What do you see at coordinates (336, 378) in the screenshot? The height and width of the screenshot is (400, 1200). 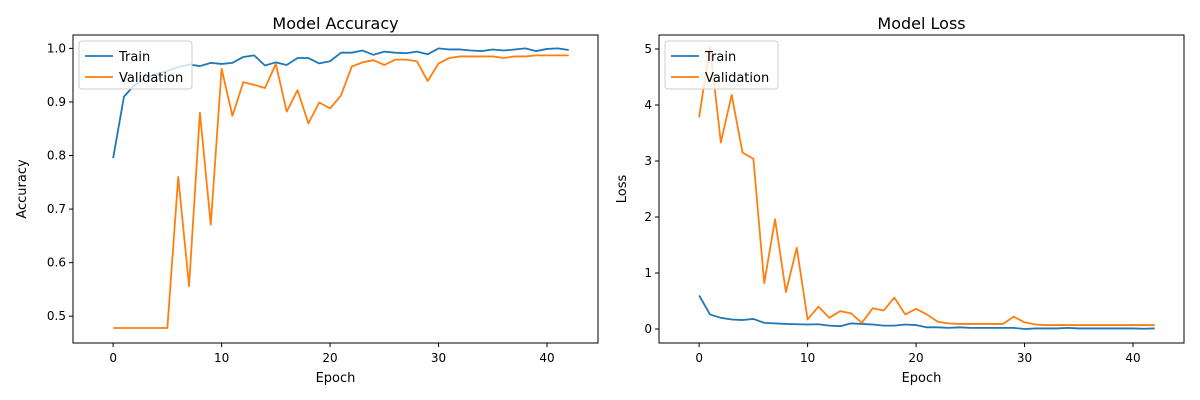 I see `accuracy-x-axis-label: Epoch` at bounding box center [336, 378].